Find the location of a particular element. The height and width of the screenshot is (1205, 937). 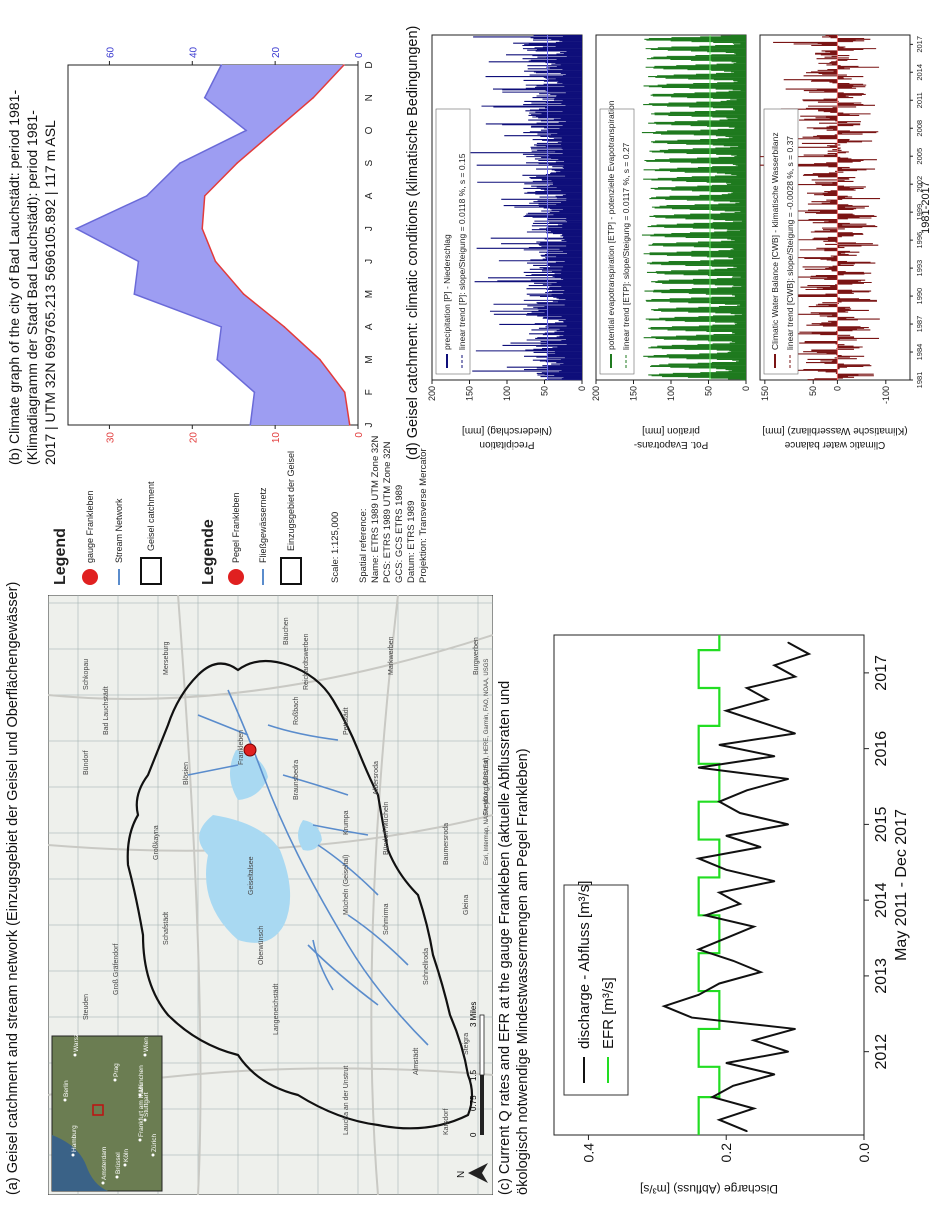

place-label: Roßbach is located at coordinates (296, 710).